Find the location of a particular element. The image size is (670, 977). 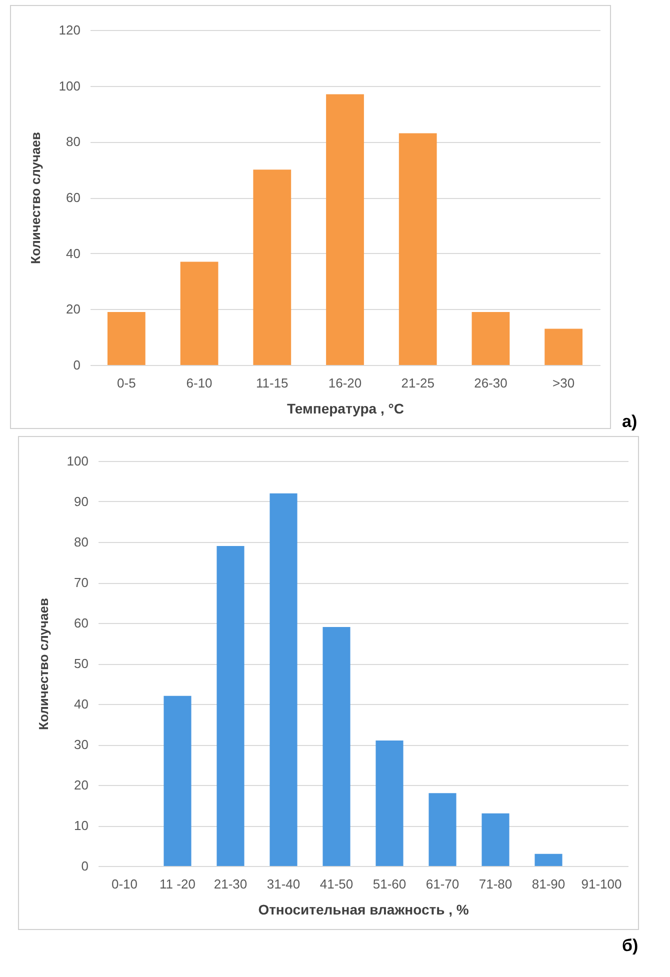

x-tick-label: 16-20 is located at coordinates (345, 383).